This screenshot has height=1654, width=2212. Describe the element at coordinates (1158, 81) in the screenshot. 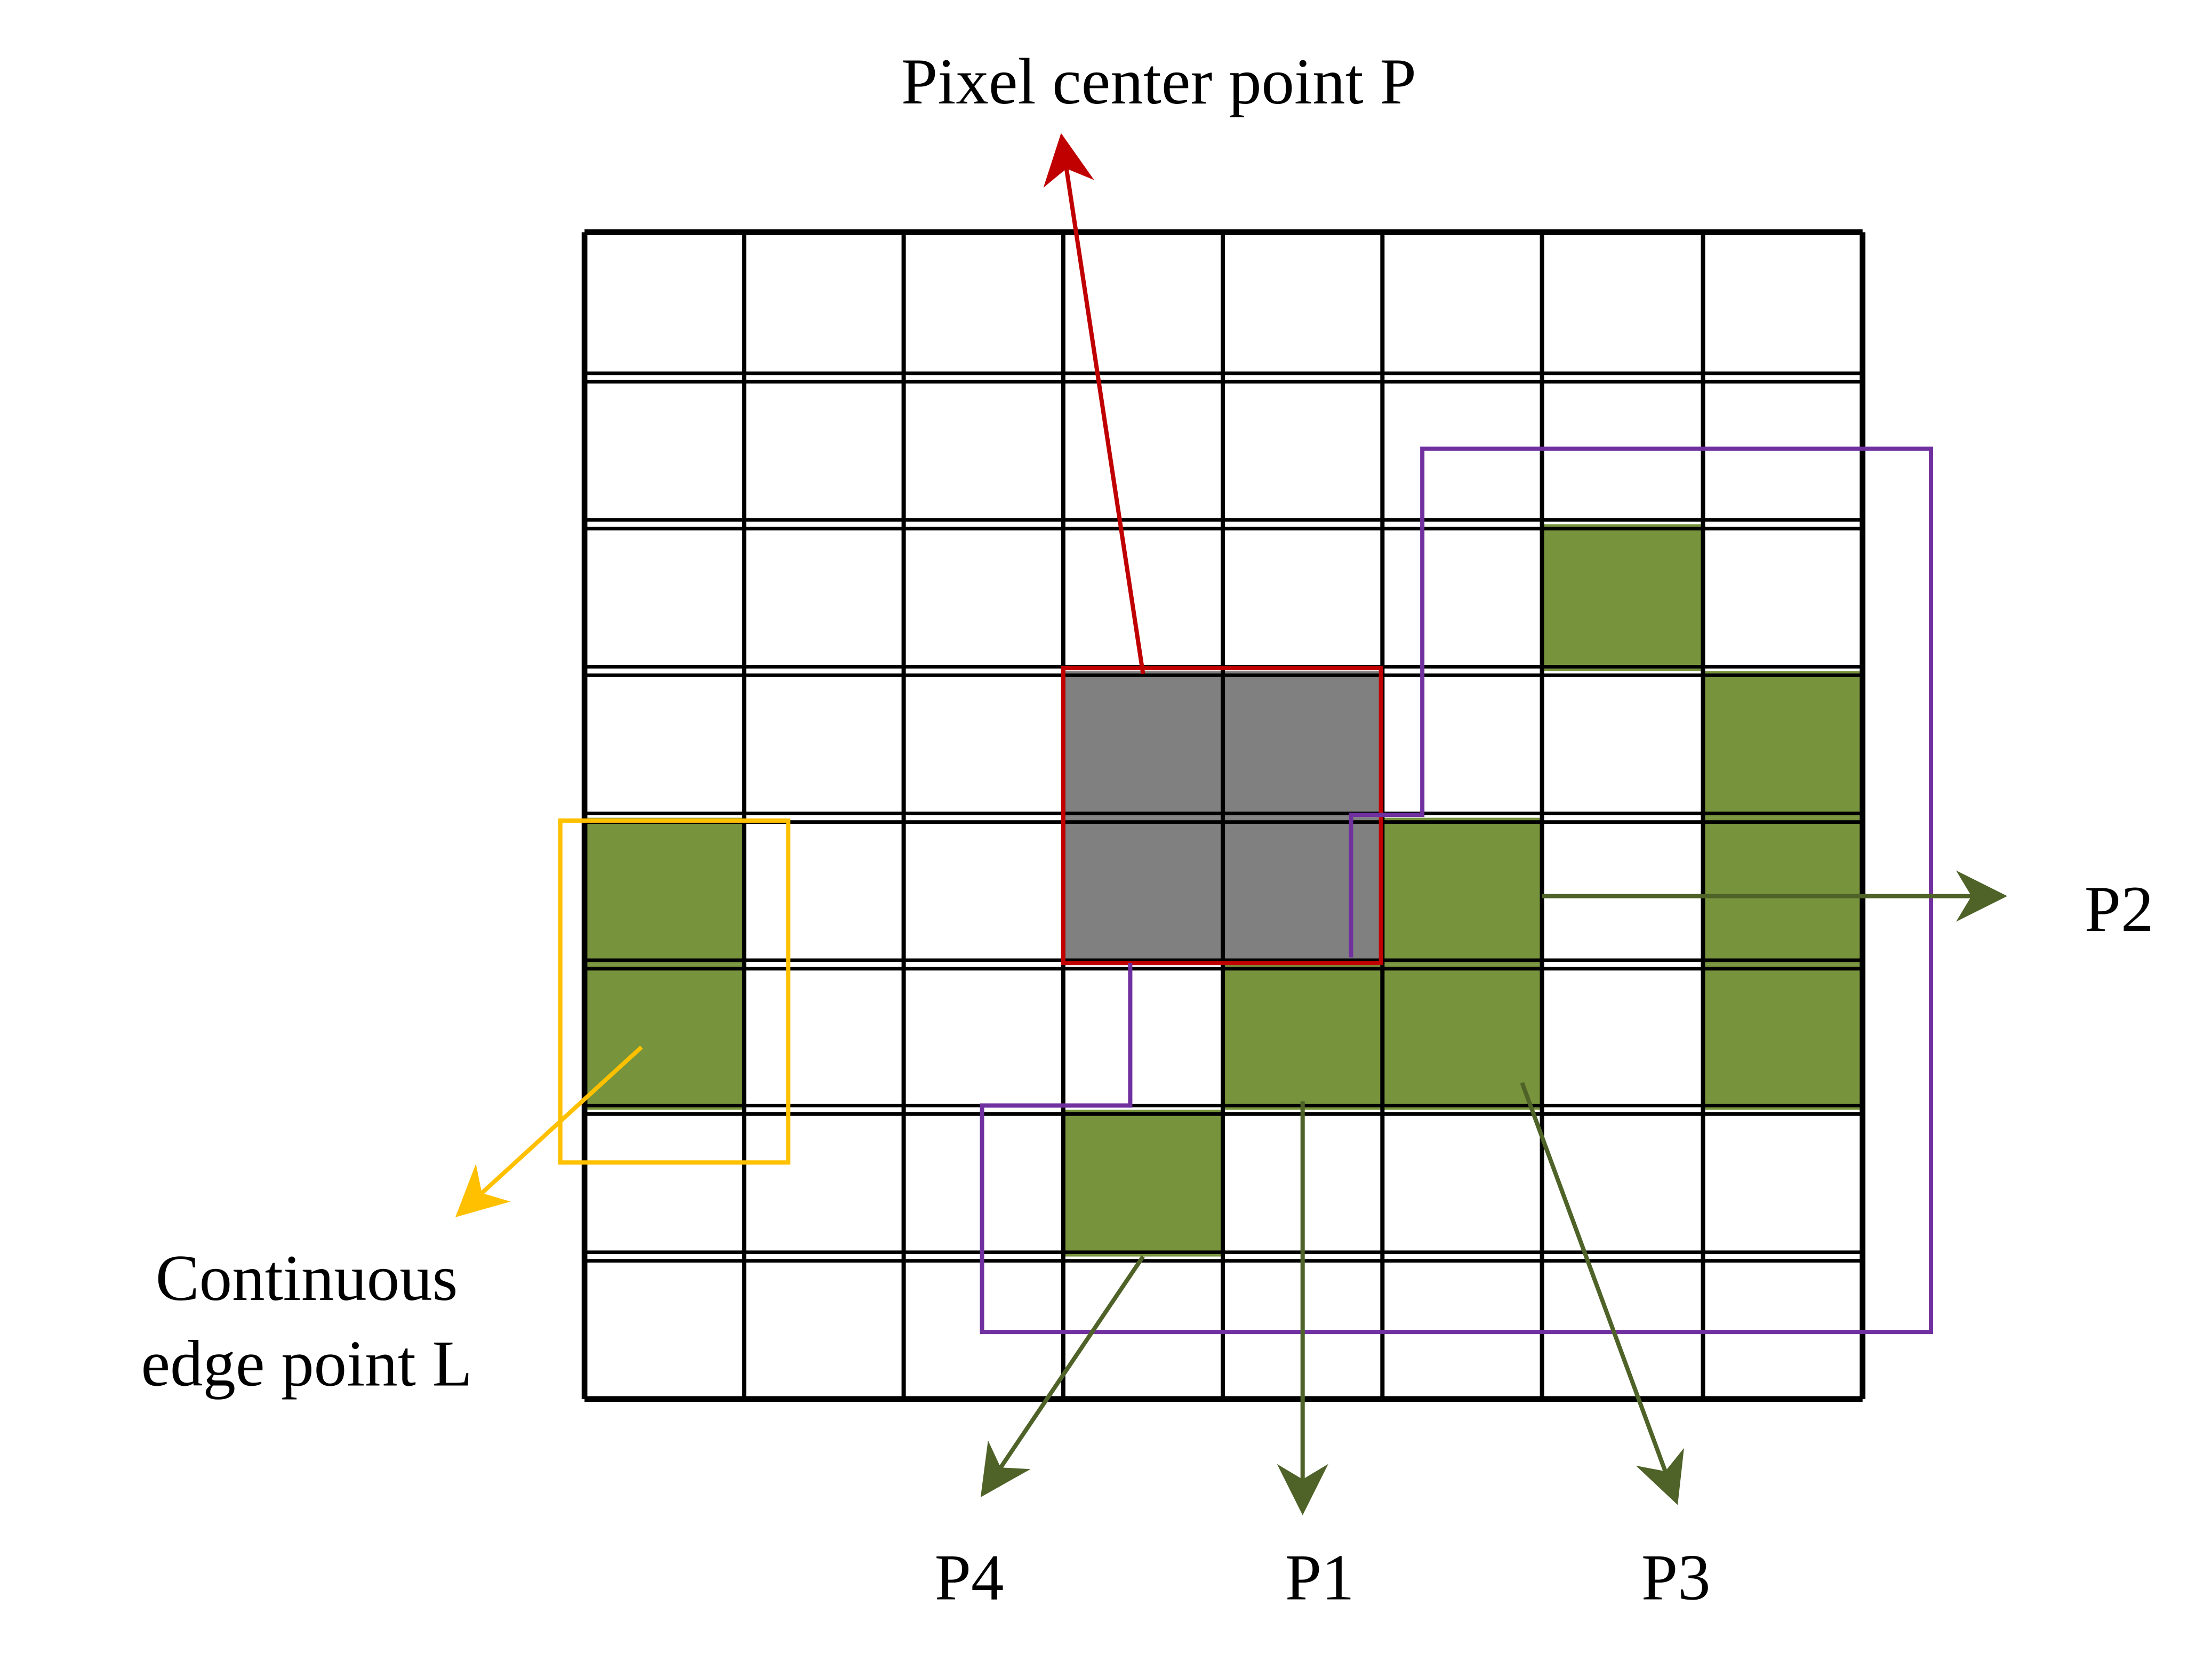

I see `title: Pixel center point P` at that location.